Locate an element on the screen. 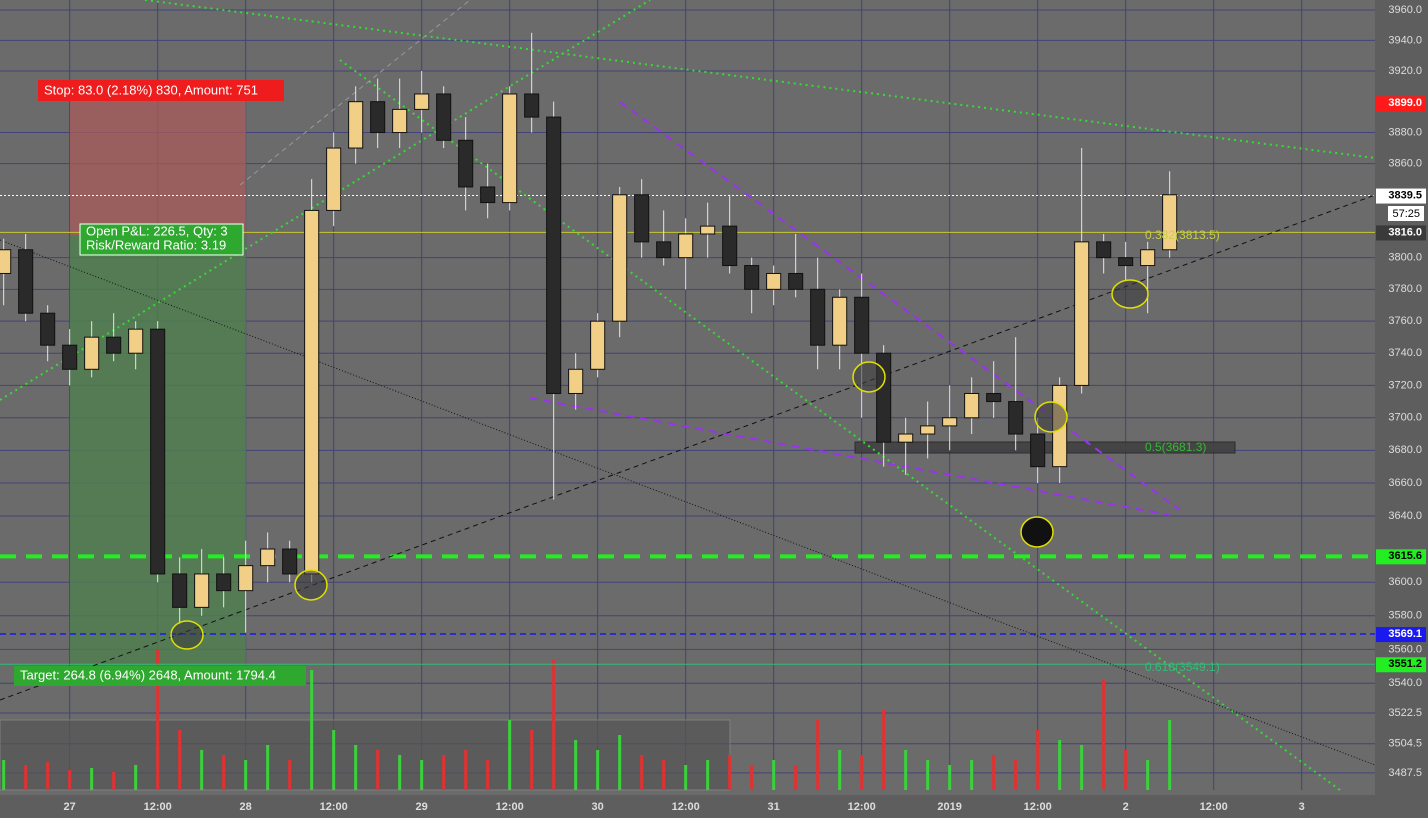 This screenshot has width=1428, height=818. y-tick-label: 3580.0 is located at coordinates (1405, 616).